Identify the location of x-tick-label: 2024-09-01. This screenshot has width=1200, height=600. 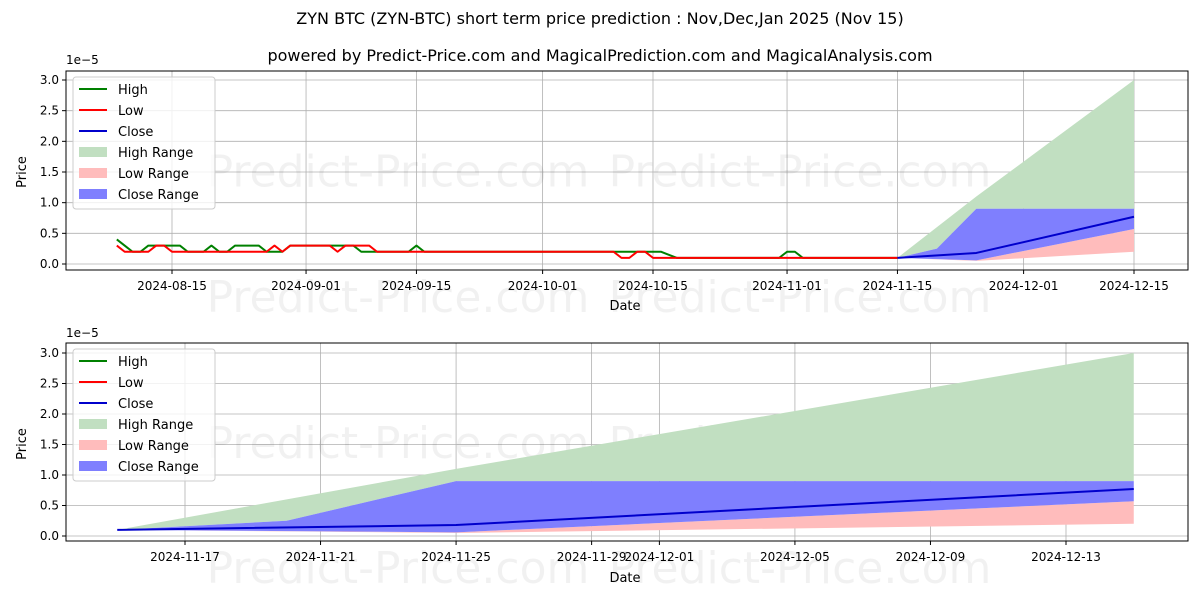
(306, 286).